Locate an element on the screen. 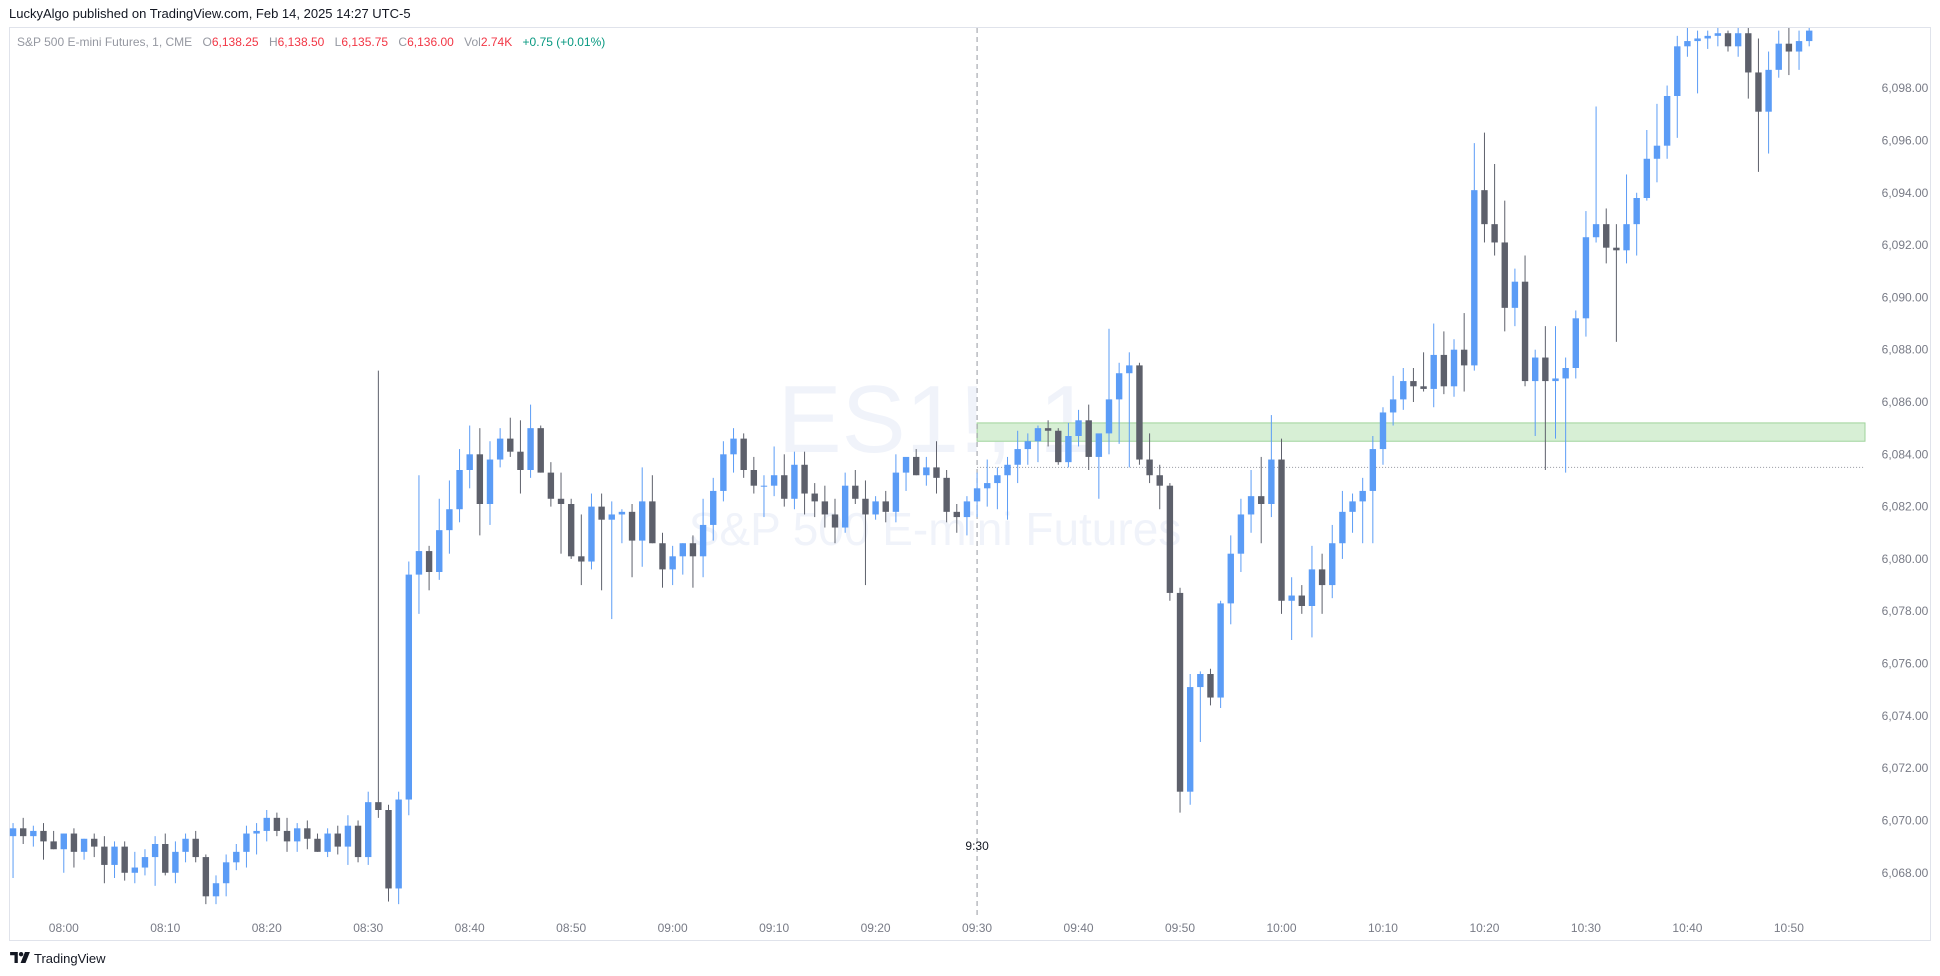 This screenshot has height=976, width=1940. price-tick-label: 6,096.00 is located at coordinates (1905, 140).